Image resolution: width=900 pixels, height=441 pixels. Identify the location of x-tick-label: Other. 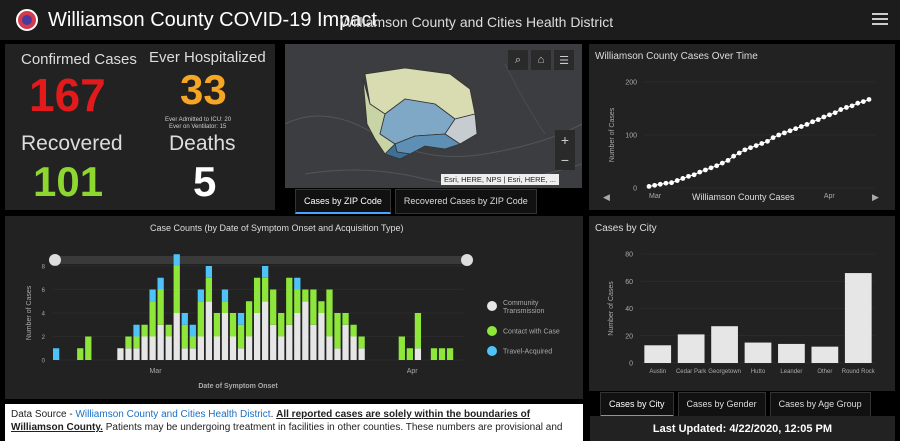
(824, 372).